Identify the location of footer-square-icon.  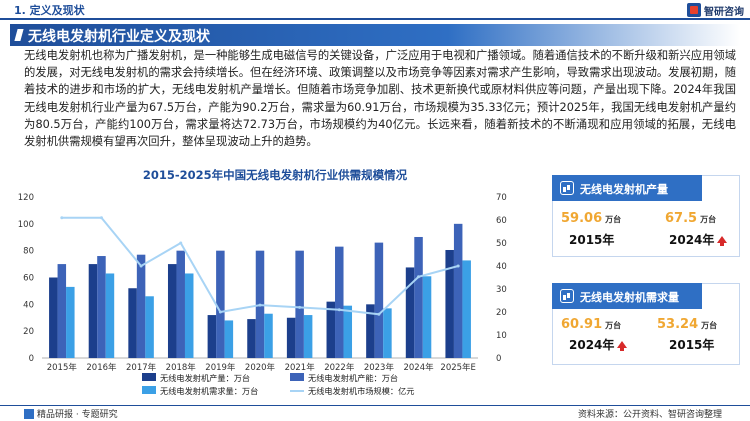
(29, 413).